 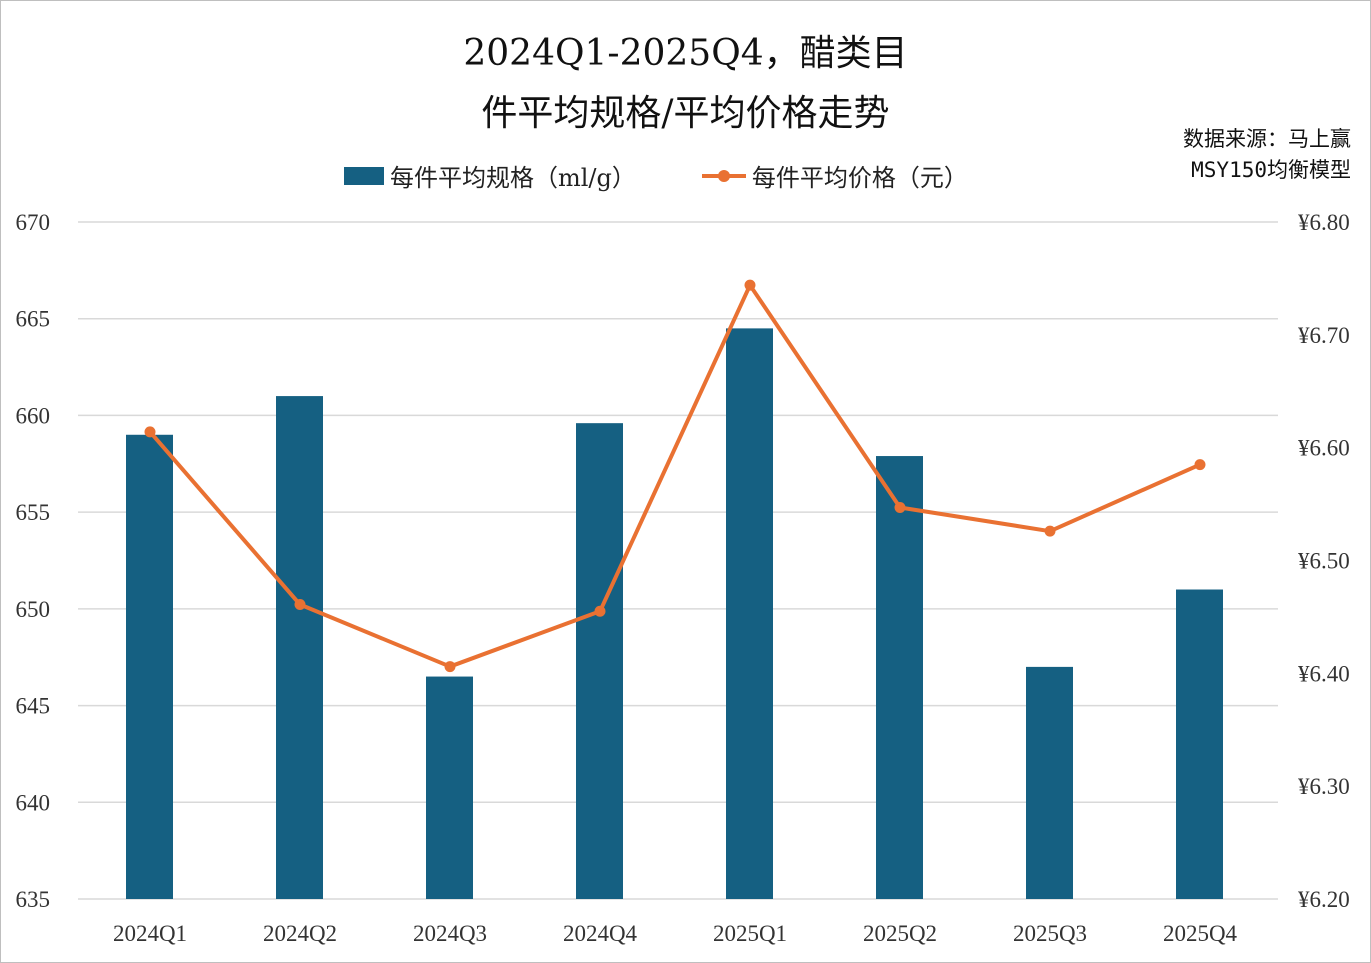 What do you see at coordinates (33, 415) in the screenshot?
I see `left-axis-tick-label: 660` at bounding box center [33, 415].